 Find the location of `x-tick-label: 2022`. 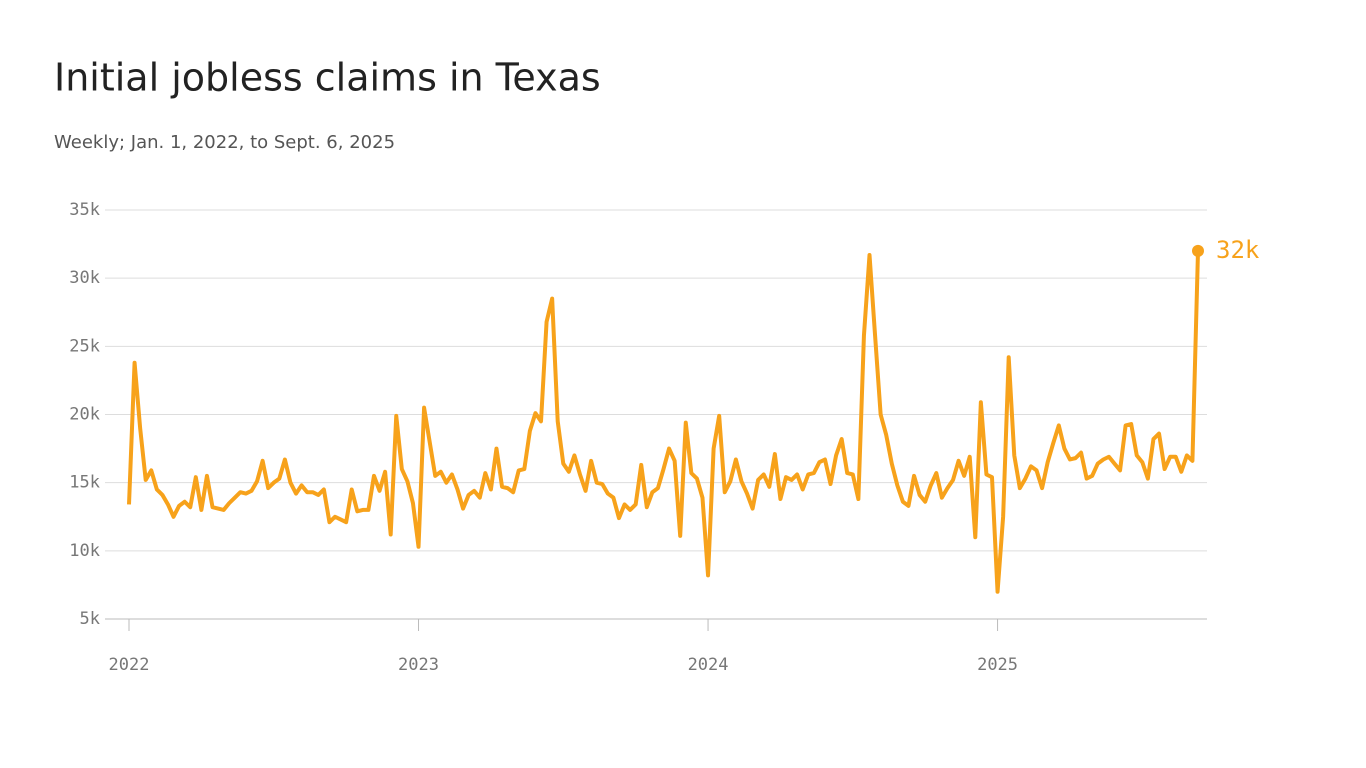

x-tick-label: 2022 is located at coordinates (129, 665).